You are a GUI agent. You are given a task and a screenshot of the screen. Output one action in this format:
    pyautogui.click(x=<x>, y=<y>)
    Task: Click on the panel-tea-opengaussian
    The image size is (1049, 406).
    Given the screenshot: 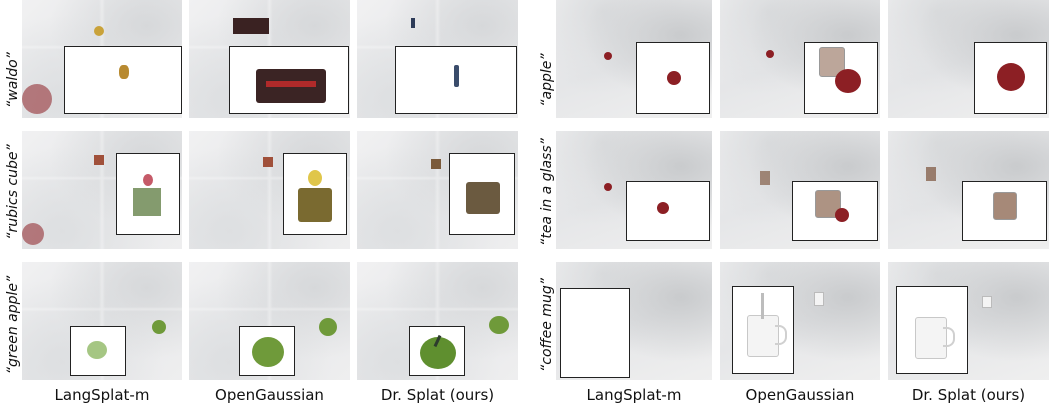 What is the action you would take?
    pyautogui.click(x=800, y=190)
    